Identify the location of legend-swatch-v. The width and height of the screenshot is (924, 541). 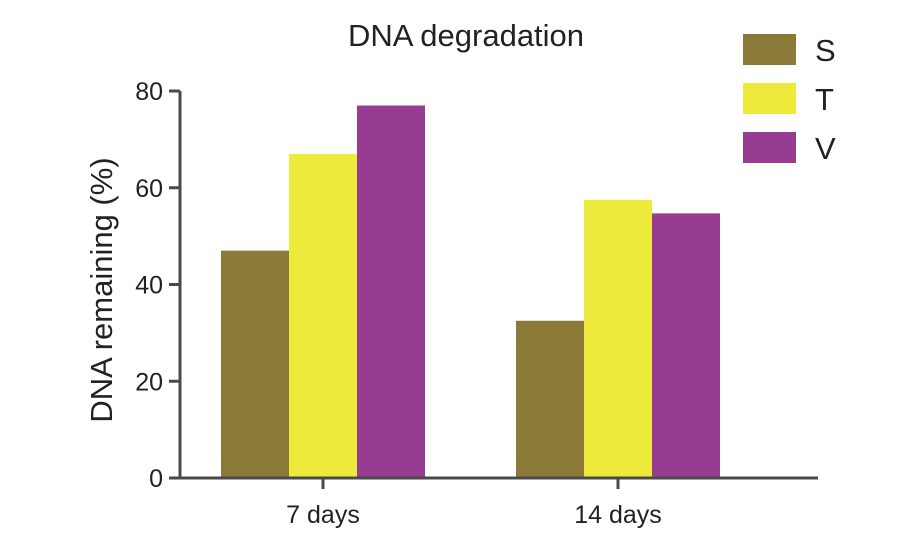
(769, 147).